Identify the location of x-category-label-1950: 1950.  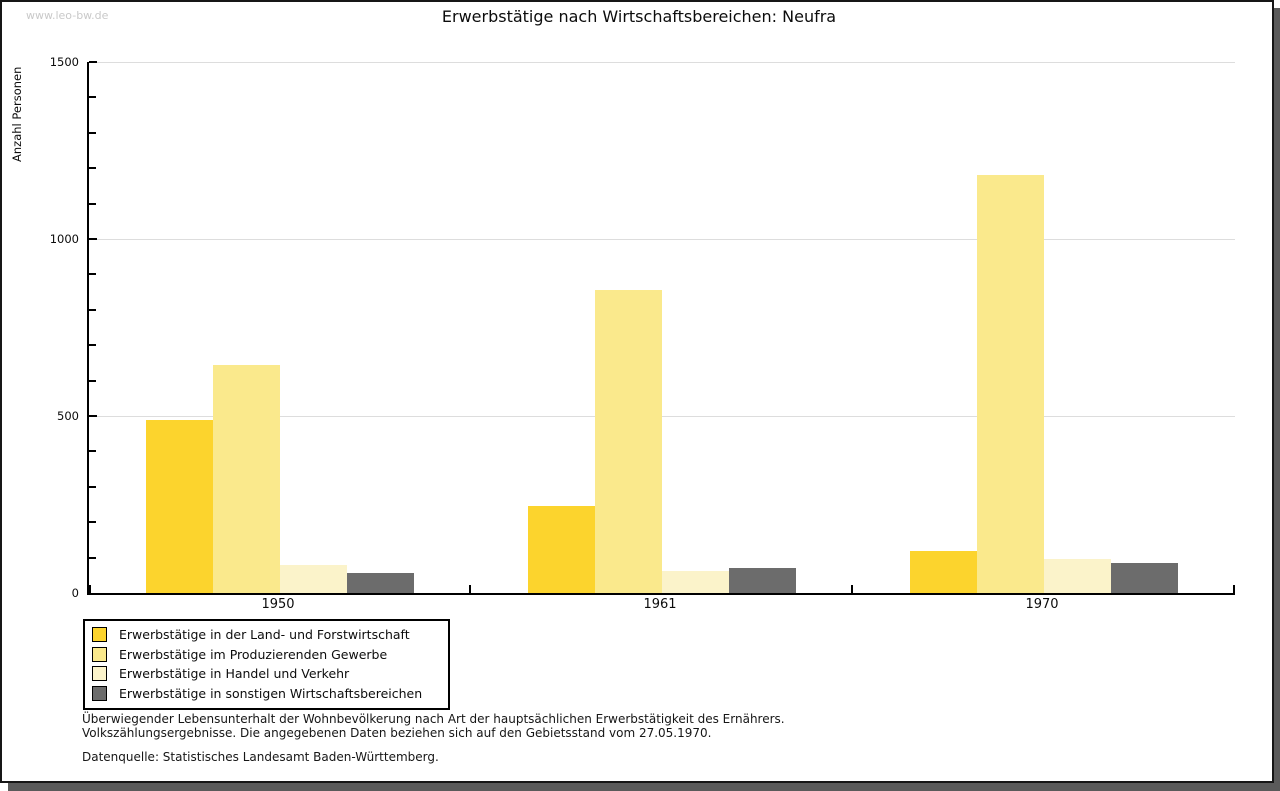
(278, 604).